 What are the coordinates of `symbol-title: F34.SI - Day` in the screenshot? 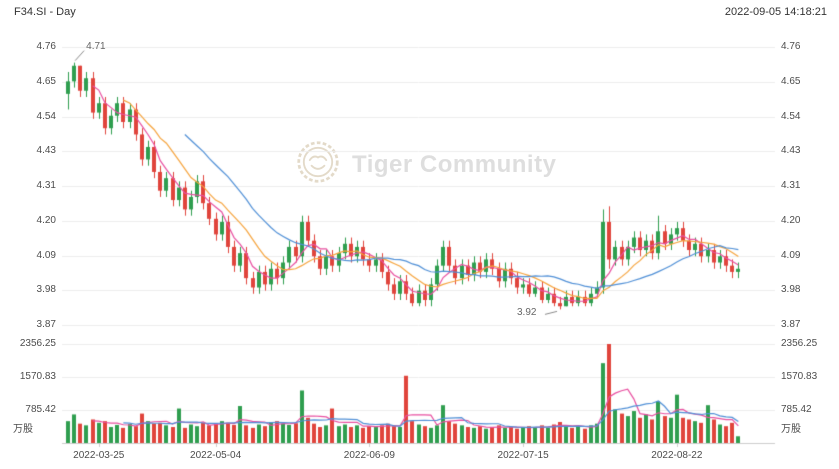 It's located at (45, 12).